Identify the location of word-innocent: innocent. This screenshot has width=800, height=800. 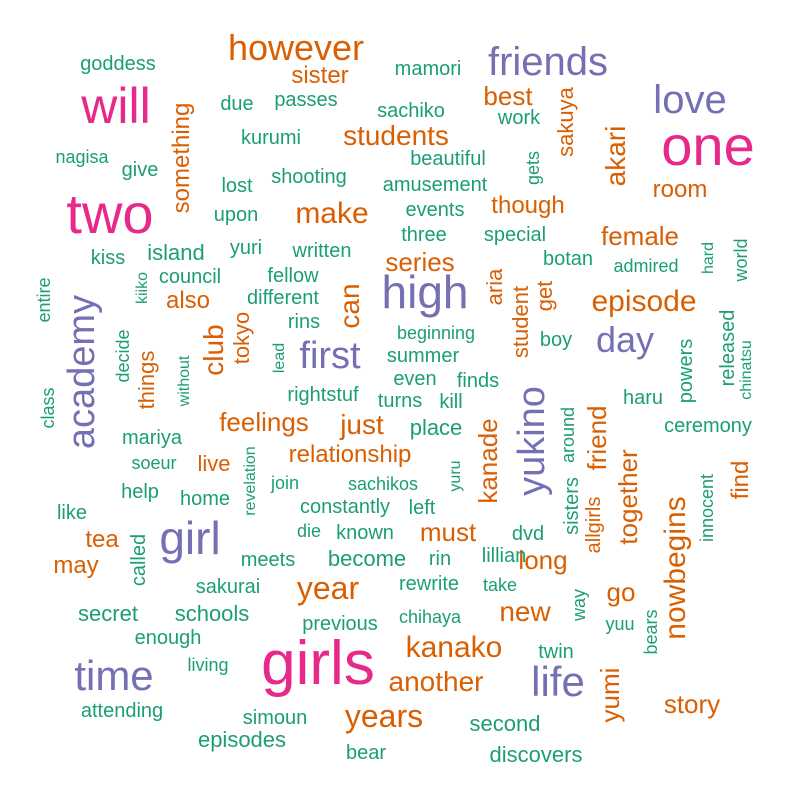
(707, 508).